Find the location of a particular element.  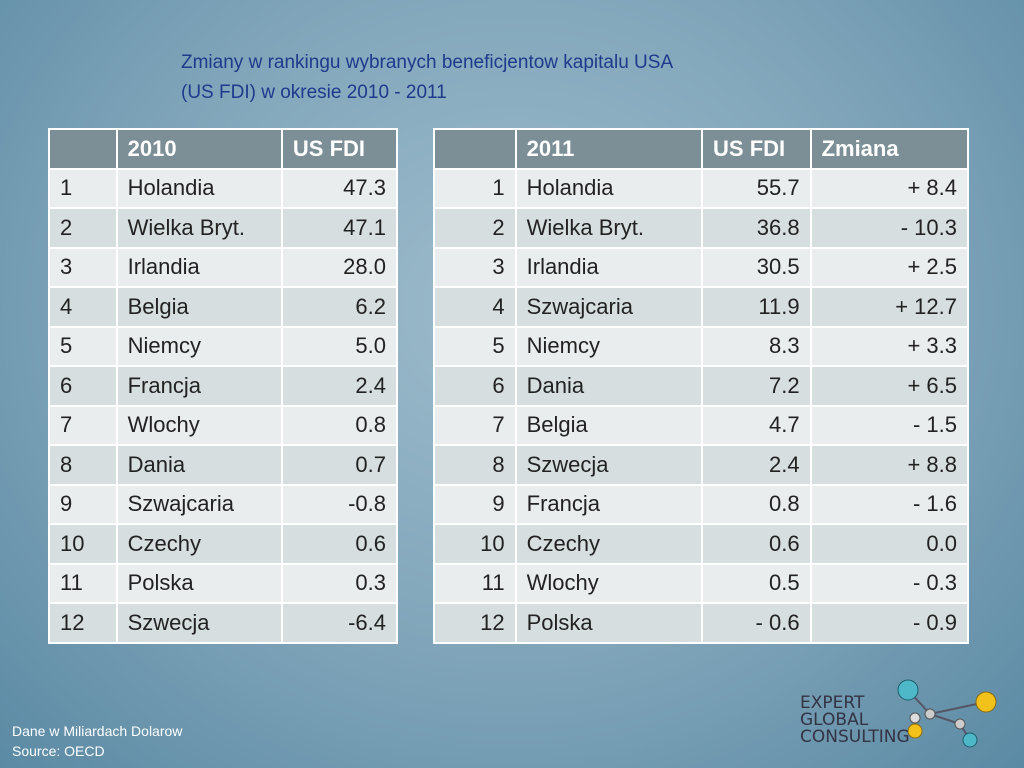

table-row: 2 Wielka Bryt. 36.8- 10.3 is located at coordinates (701, 228).